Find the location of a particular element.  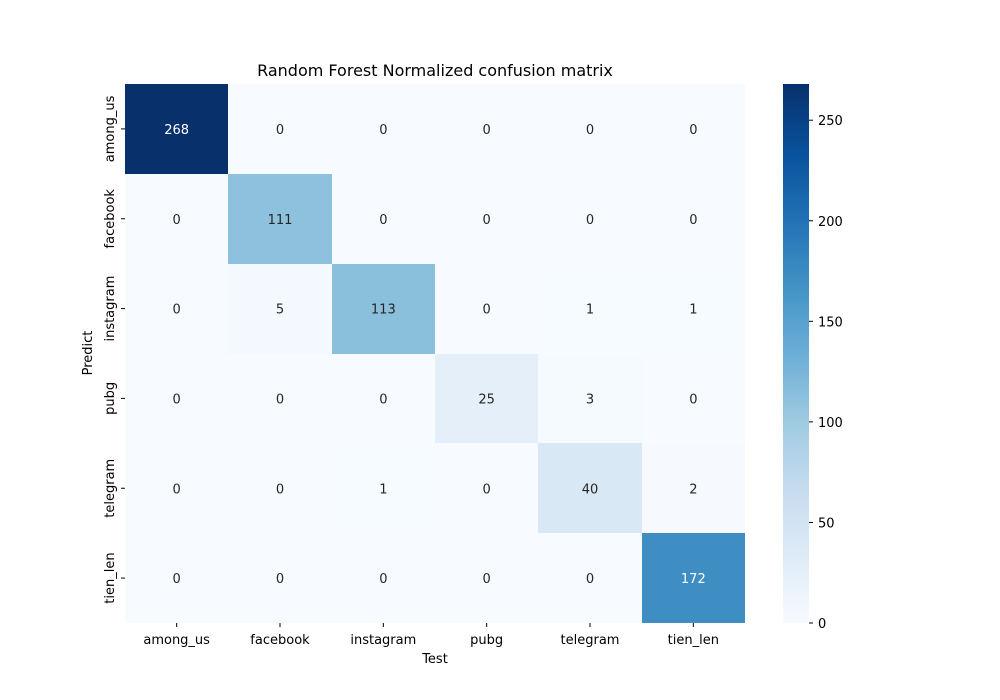

colorbar is located at coordinates (796, 353).